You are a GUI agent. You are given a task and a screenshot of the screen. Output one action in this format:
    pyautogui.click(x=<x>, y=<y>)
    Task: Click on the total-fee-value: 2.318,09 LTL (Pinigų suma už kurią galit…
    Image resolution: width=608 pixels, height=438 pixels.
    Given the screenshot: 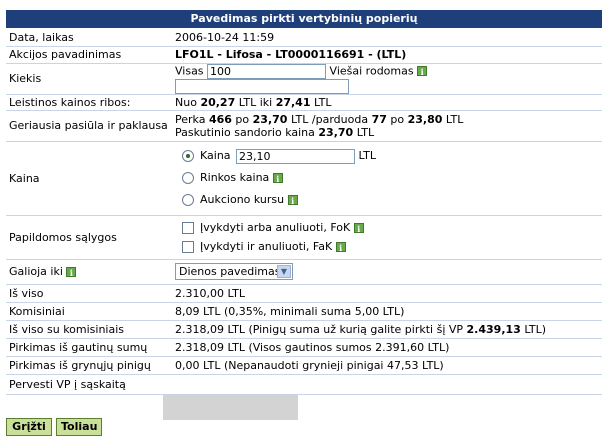 What is the action you would take?
    pyautogui.click(x=387, y=329)
    